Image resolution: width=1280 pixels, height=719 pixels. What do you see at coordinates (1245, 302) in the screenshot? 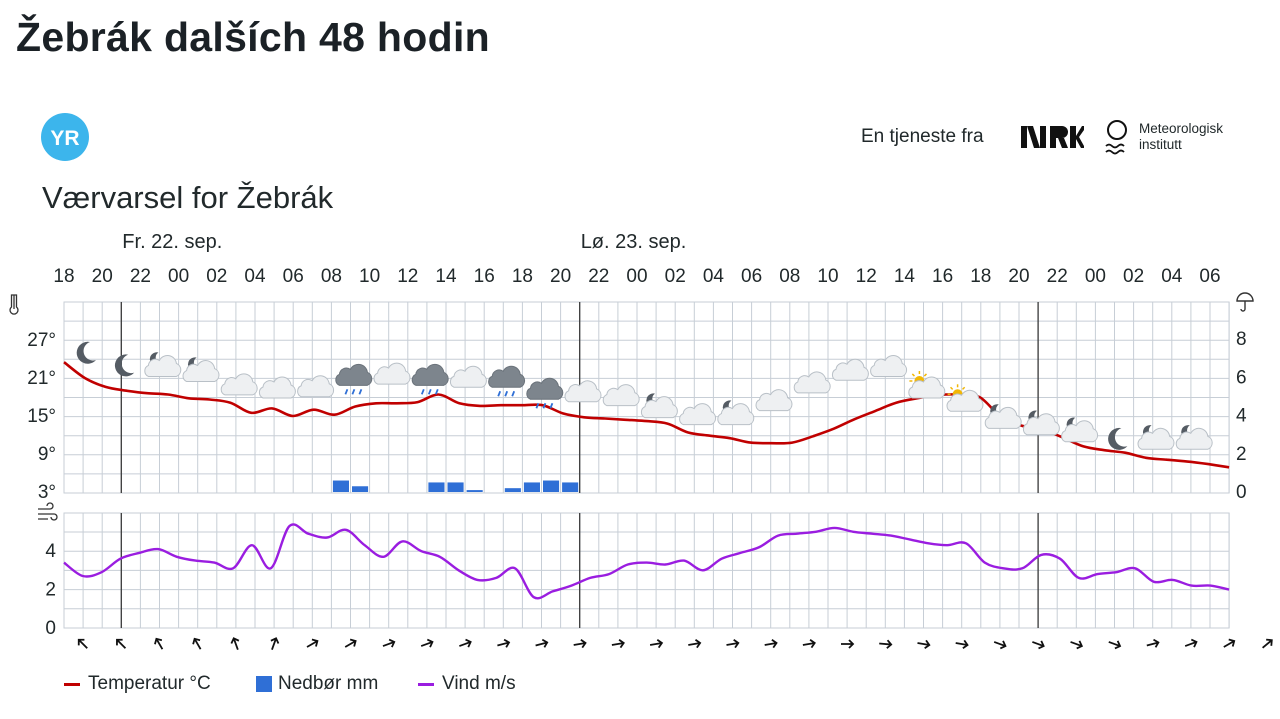
I see `umbrella-icon` at bounding box center [1245, 302].